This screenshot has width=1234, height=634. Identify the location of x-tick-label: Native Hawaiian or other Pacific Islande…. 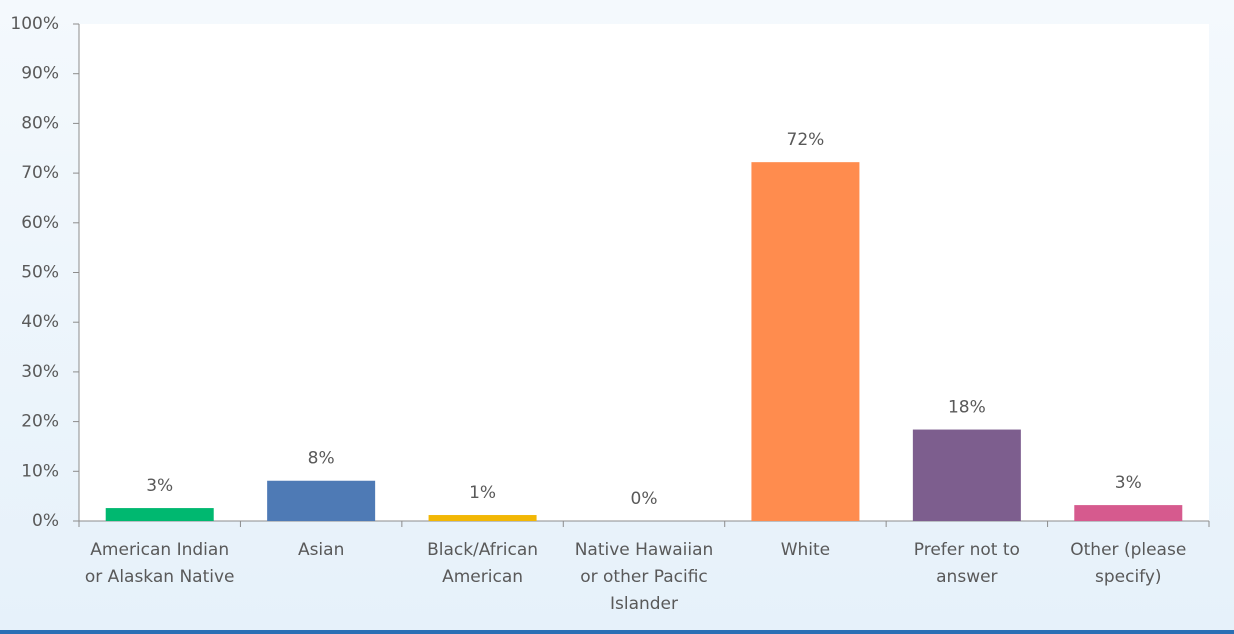
(644, 577).